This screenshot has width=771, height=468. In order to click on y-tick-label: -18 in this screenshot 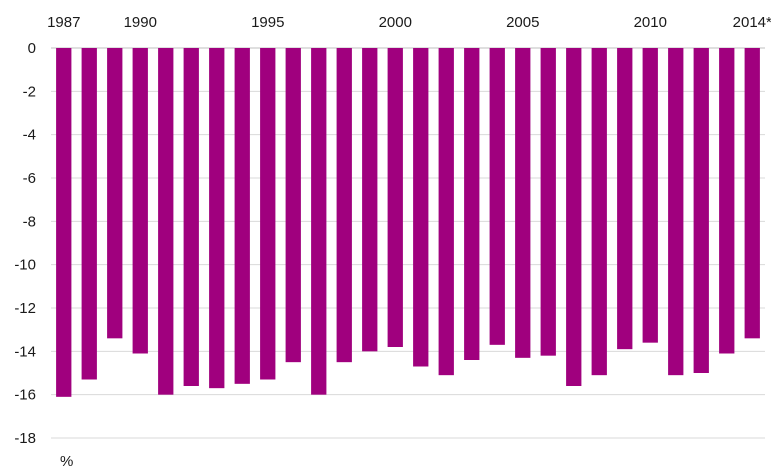, I will do `click(25, 438)`.